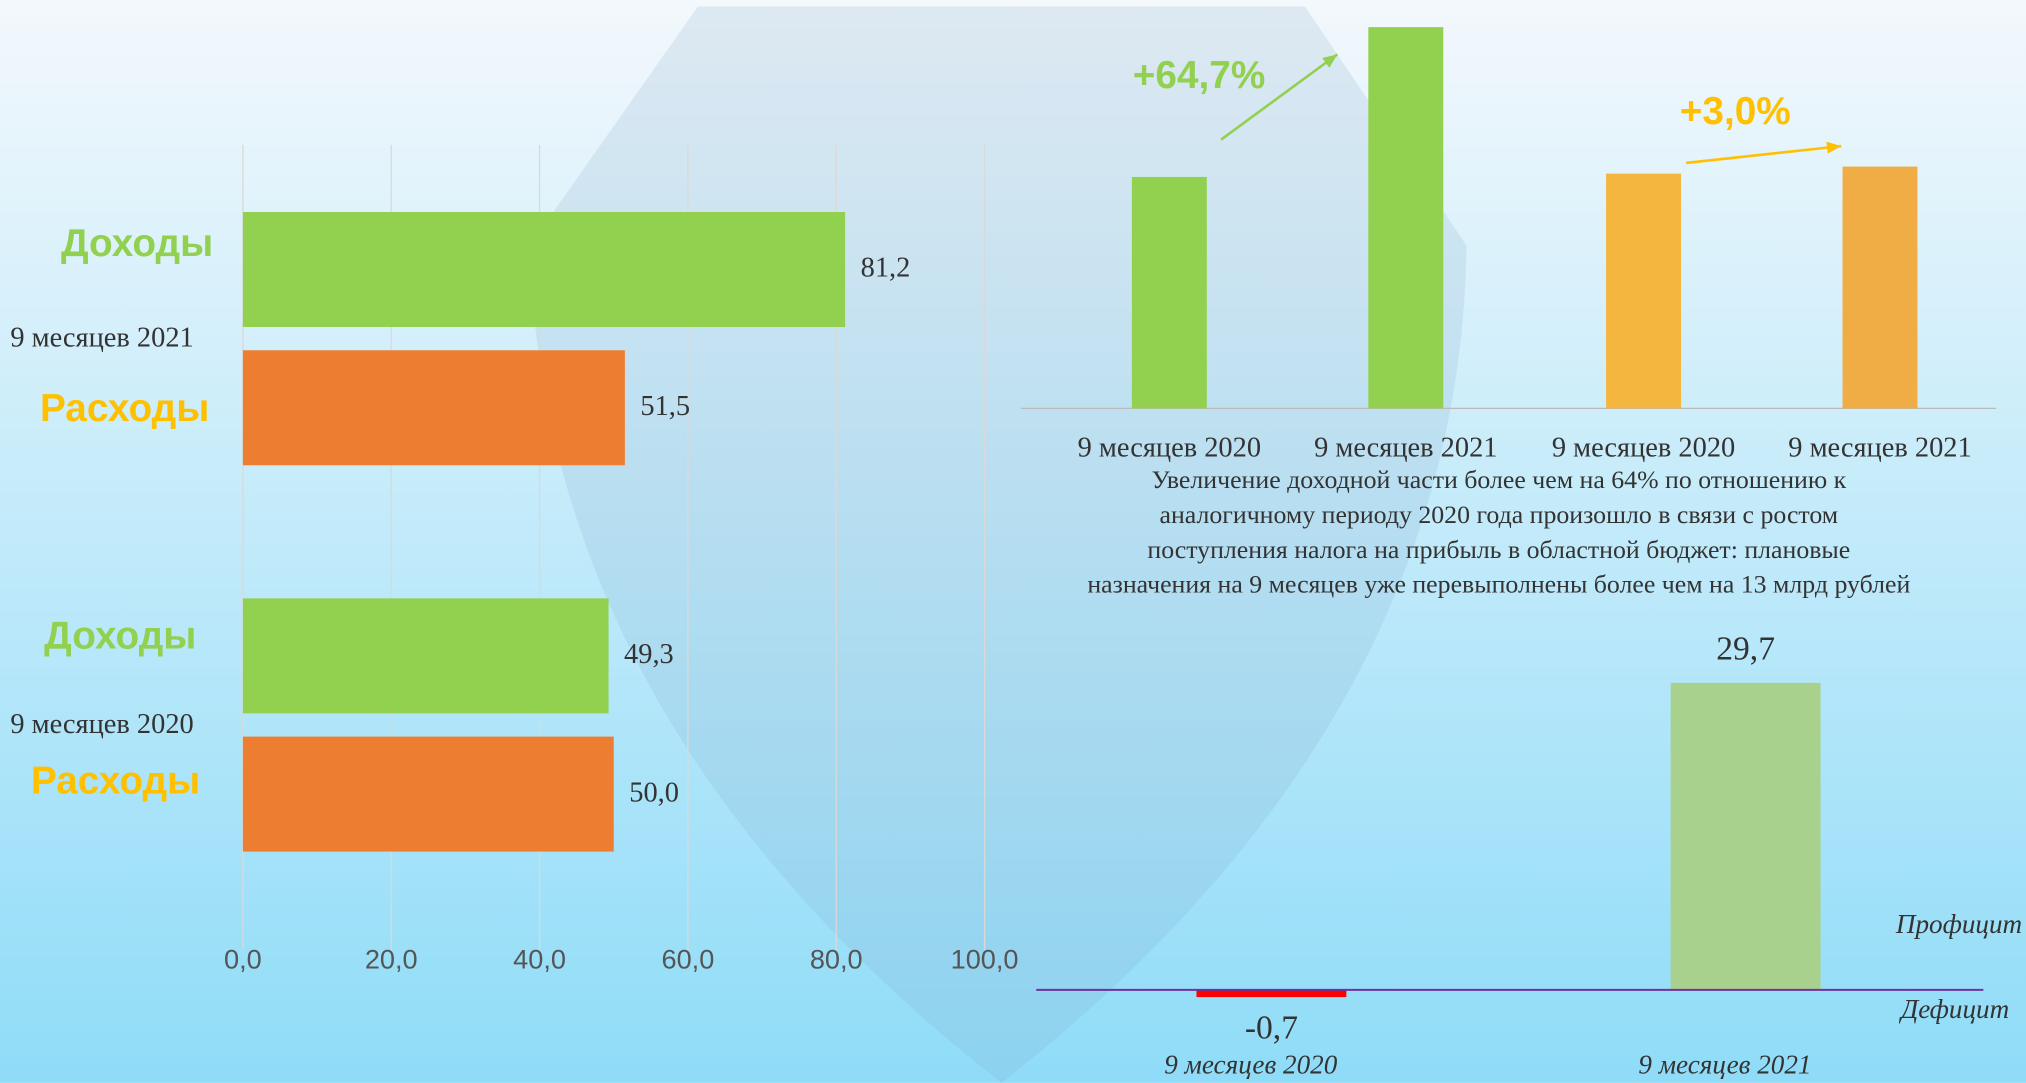 The height and width of the screenshot is (1083, 2026). What do you see at coordinates (836, 959) in the screenshot?
I see `x-tick-label: 80,0` at bounding box center [836, 959].